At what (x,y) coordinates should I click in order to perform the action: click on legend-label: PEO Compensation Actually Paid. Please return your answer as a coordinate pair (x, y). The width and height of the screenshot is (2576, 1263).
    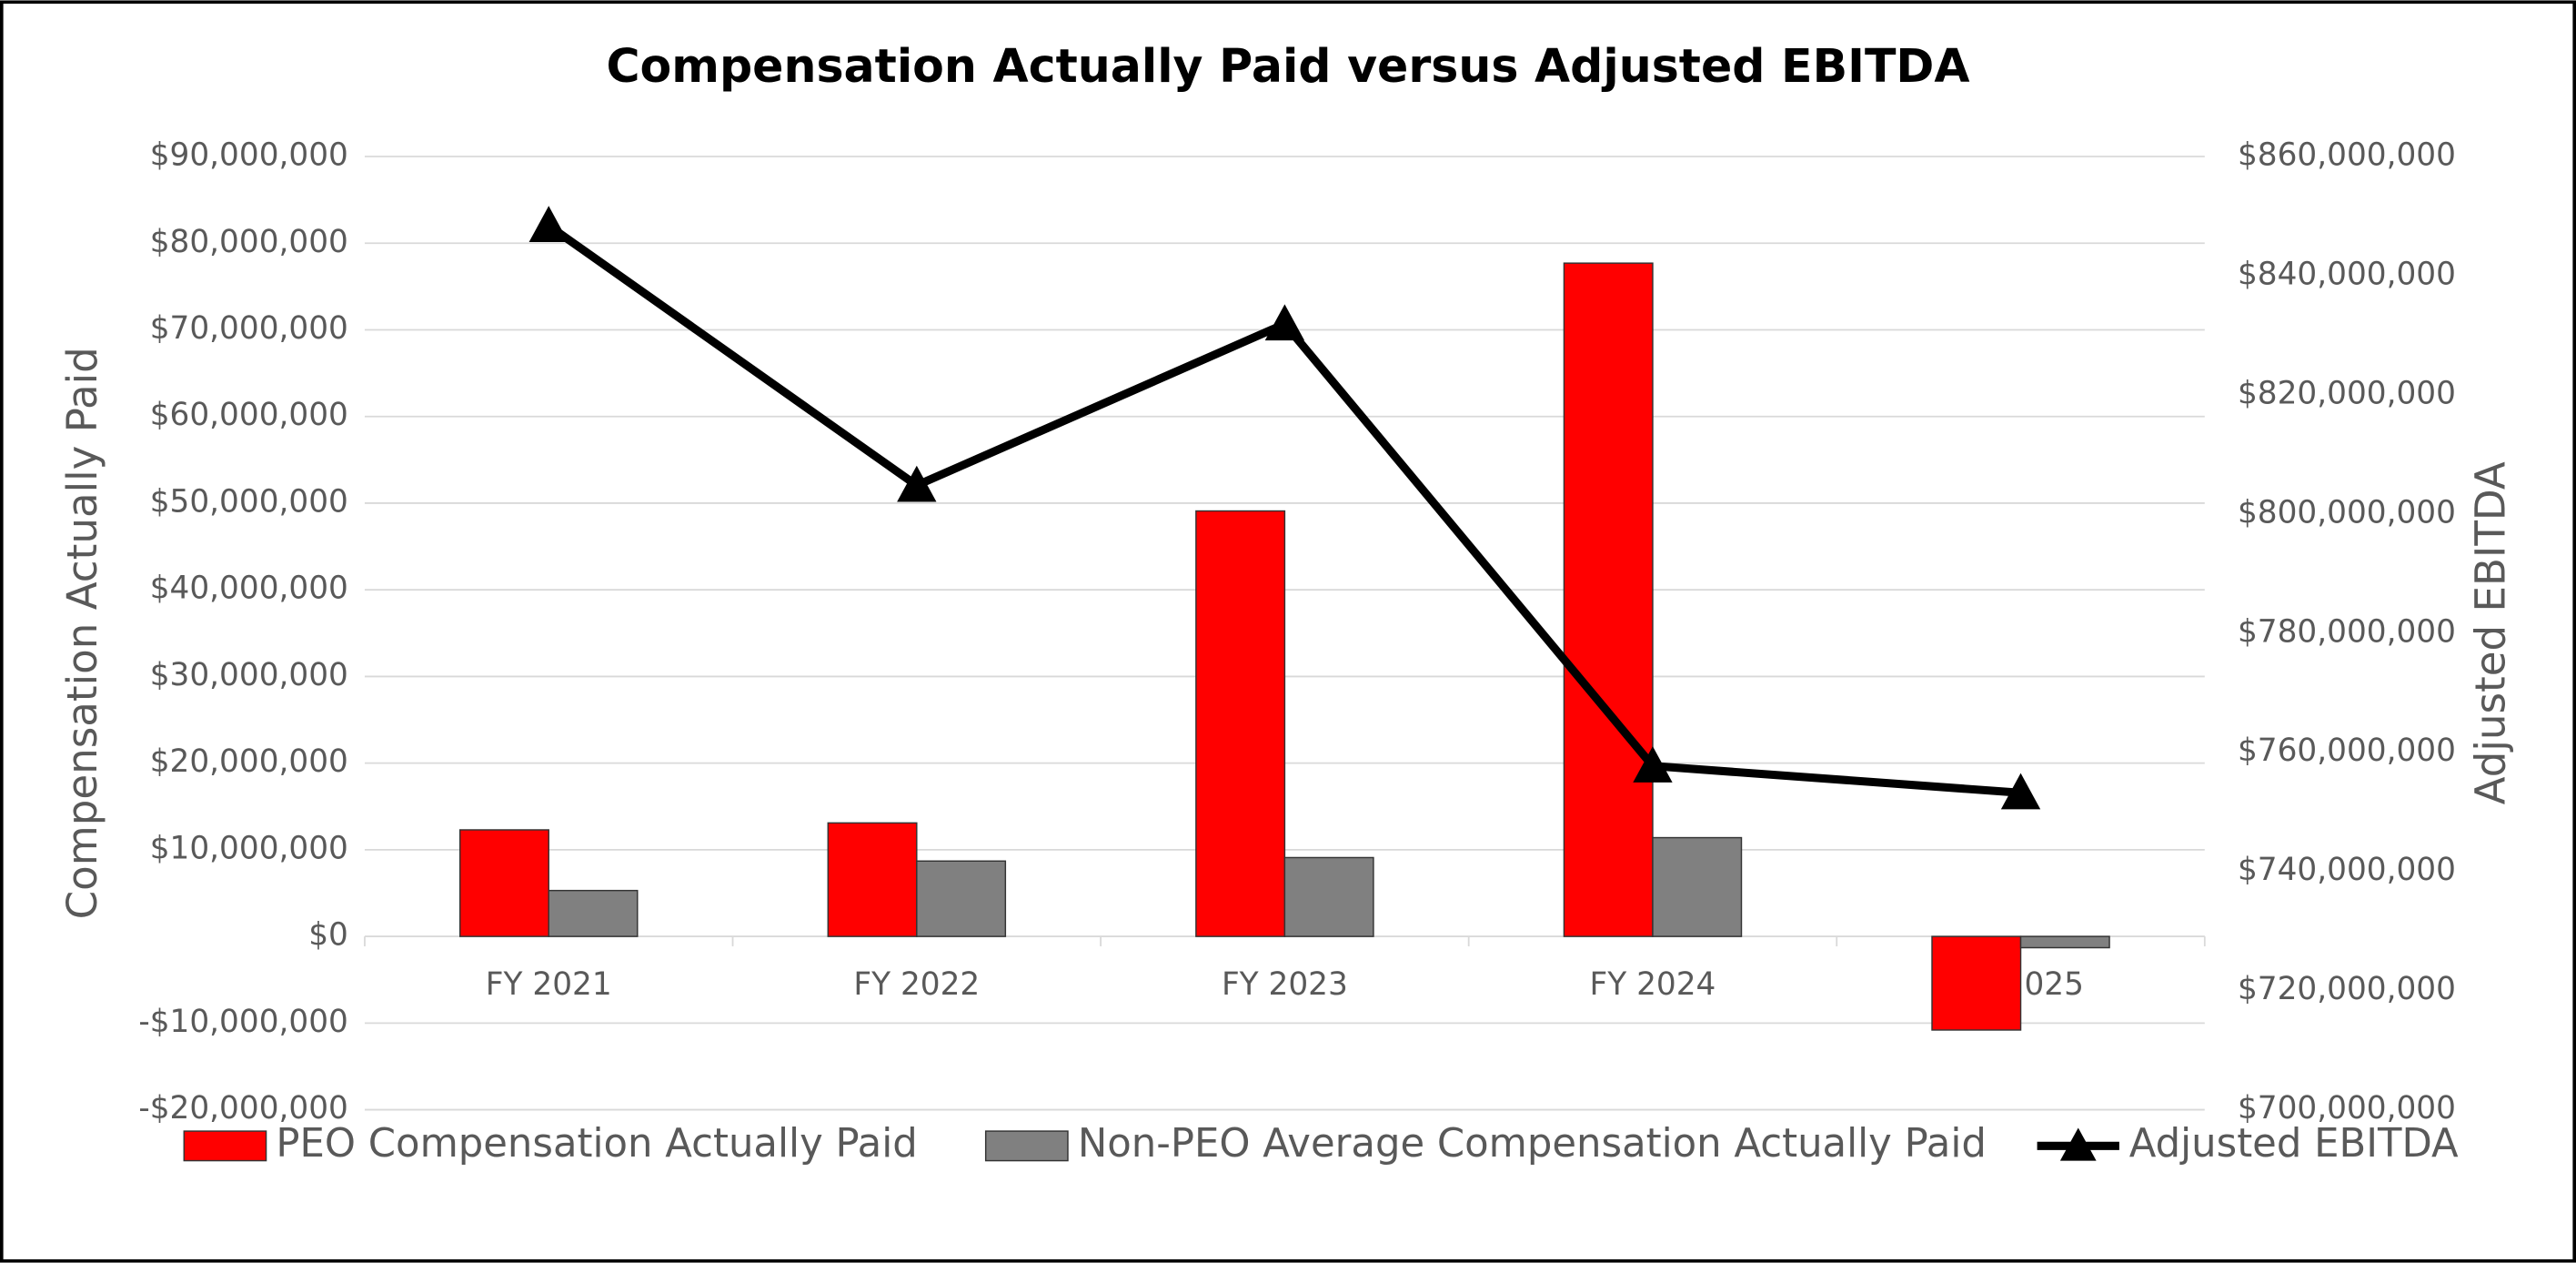
    Looking at the image, I should click on (596, 1144).